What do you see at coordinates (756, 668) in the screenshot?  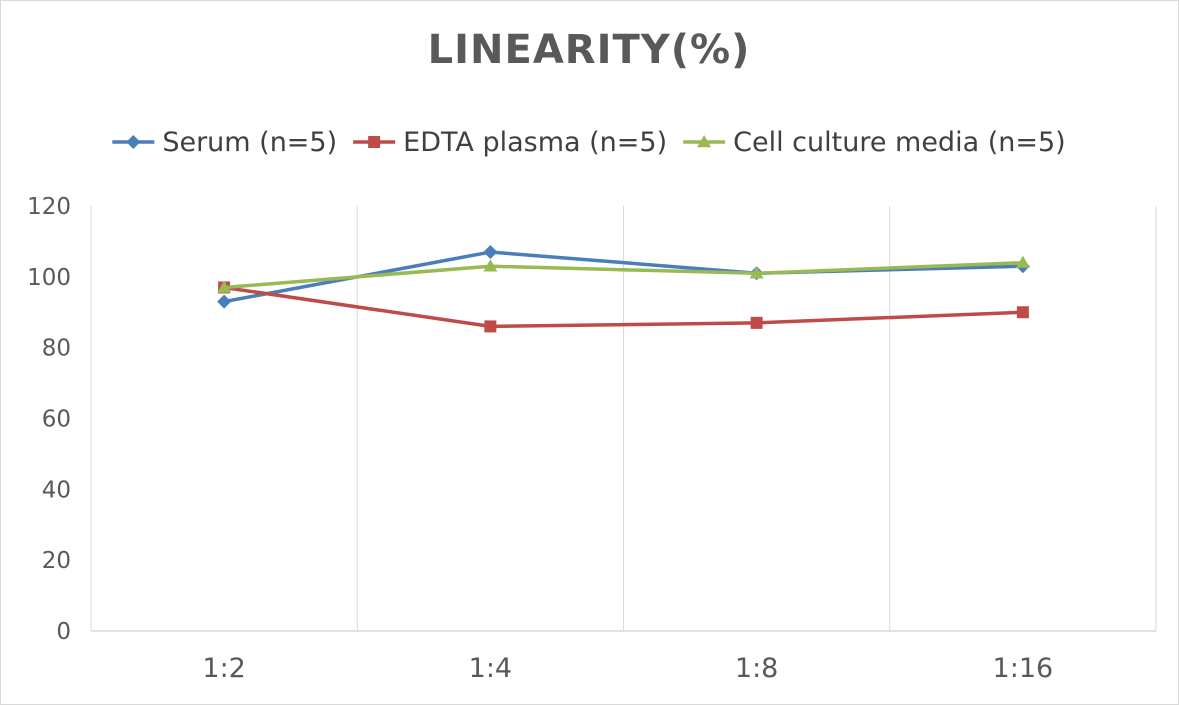 I see `x-tick-label: 1:8` at bounding box center [756, 668].